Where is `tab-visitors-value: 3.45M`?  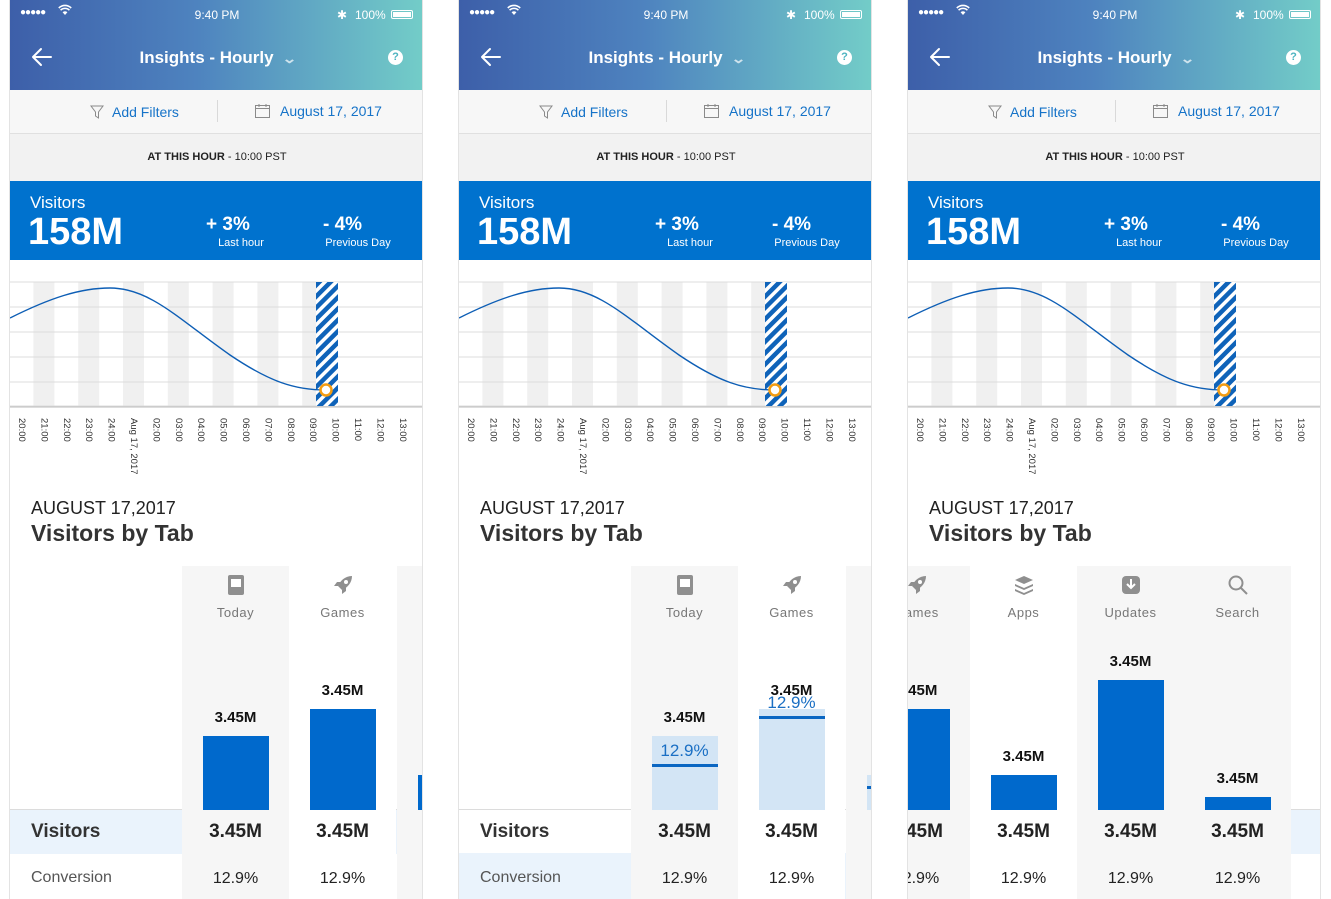 tab-visitors-value: 3.45M is located at coordinates (1237, 831).